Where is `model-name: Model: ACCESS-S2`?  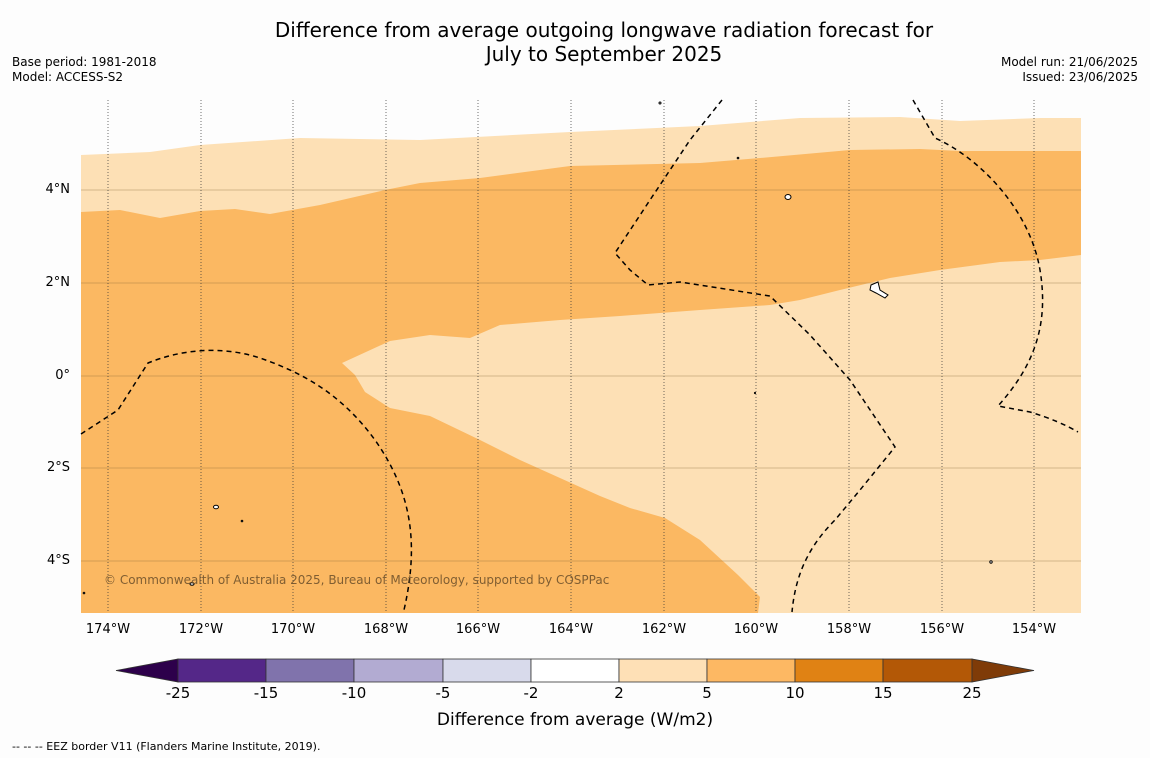
model-name: Model: ACCESS-S2 is located at coordinates (68, 77).